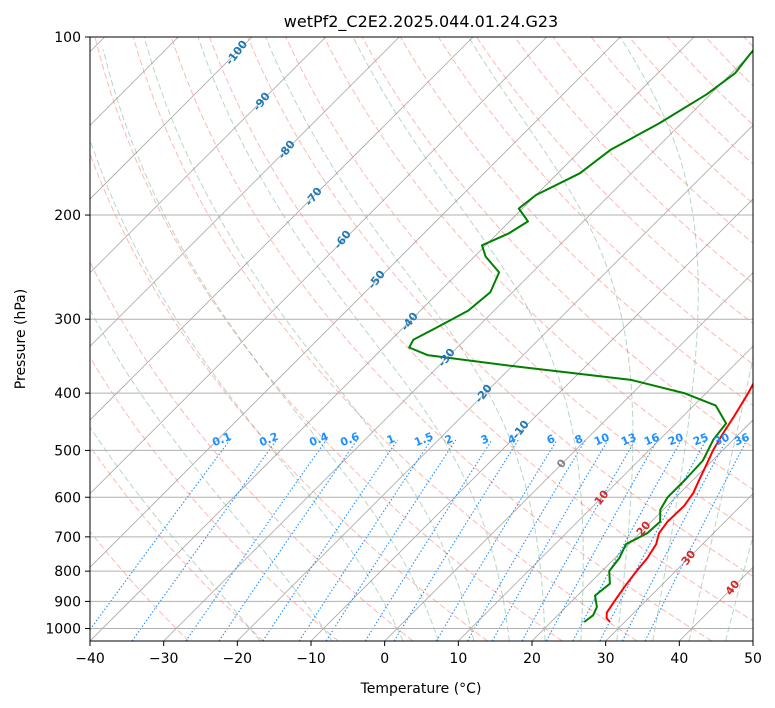 The width and height of the screenshot is (775, 708). I want to click on mixing-ratio-label: 13, so click(628, 440).